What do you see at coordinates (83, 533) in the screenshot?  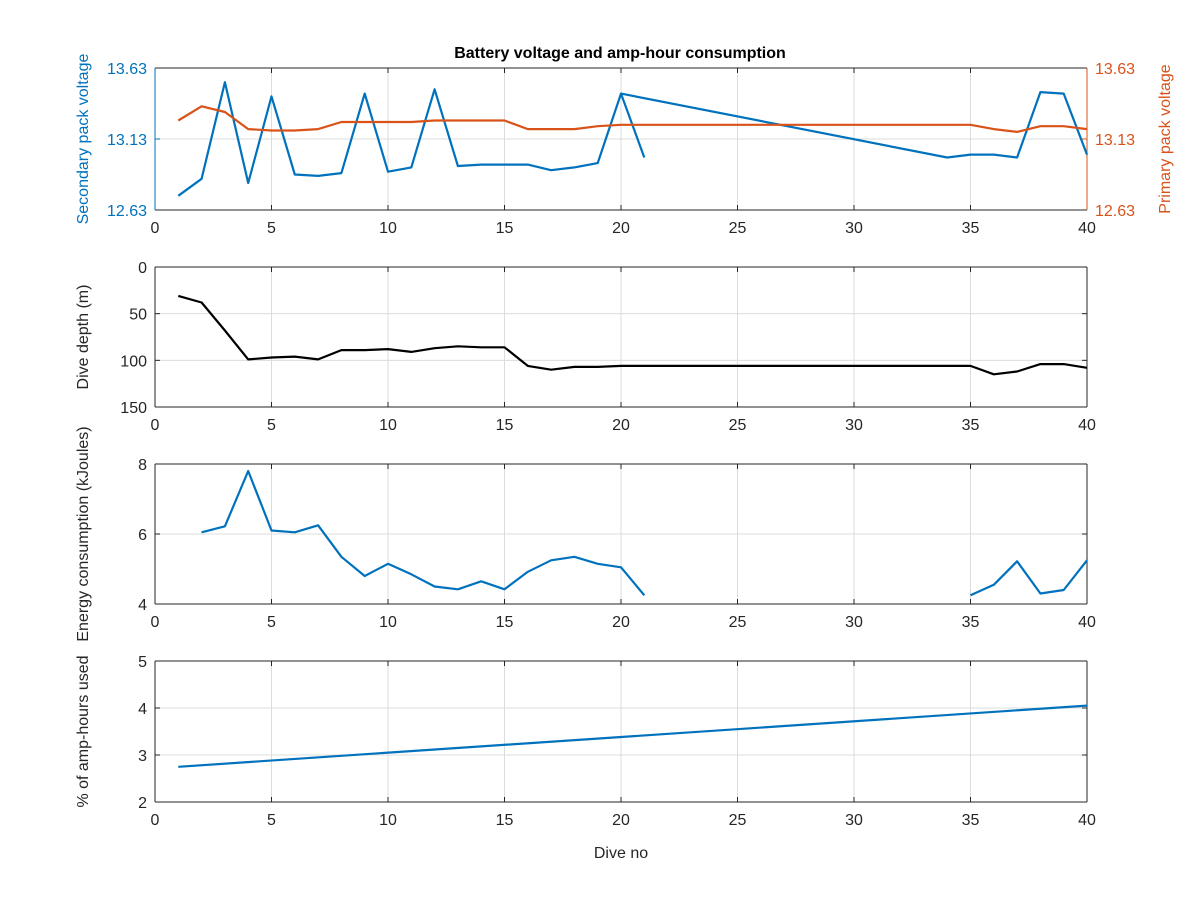 I see `y-axis-label: Energy consumption (kJoules)` at bounding box center [83, 533].